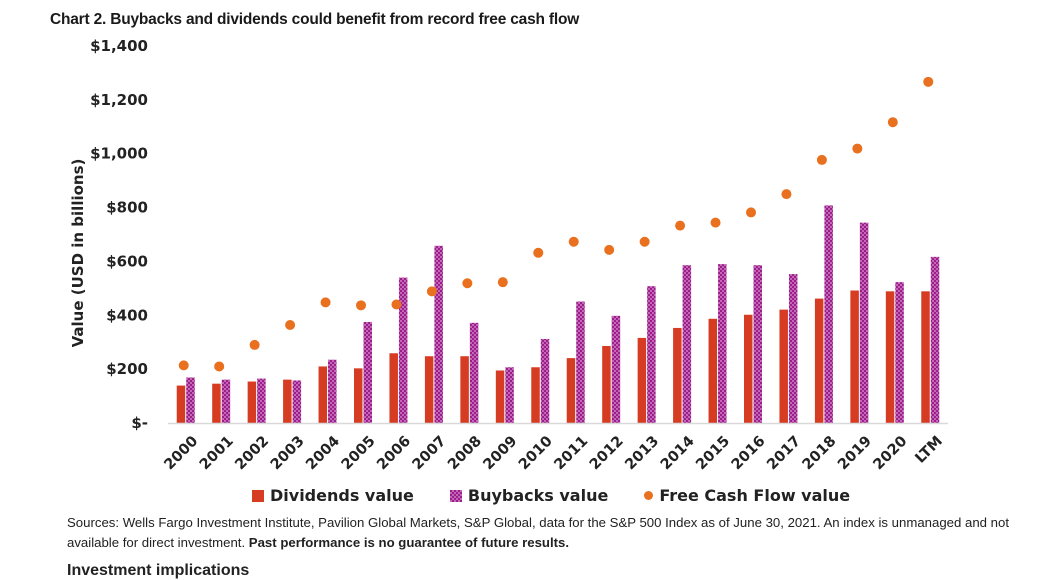  I want to click on buybacks-swatch-icon, so click(455, 495).